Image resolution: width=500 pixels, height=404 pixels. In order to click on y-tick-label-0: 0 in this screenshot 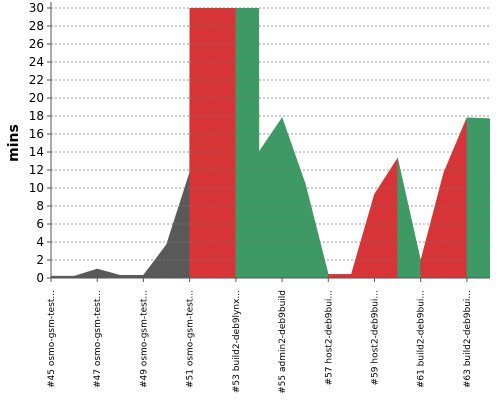, I will do `click(40, 278)`.